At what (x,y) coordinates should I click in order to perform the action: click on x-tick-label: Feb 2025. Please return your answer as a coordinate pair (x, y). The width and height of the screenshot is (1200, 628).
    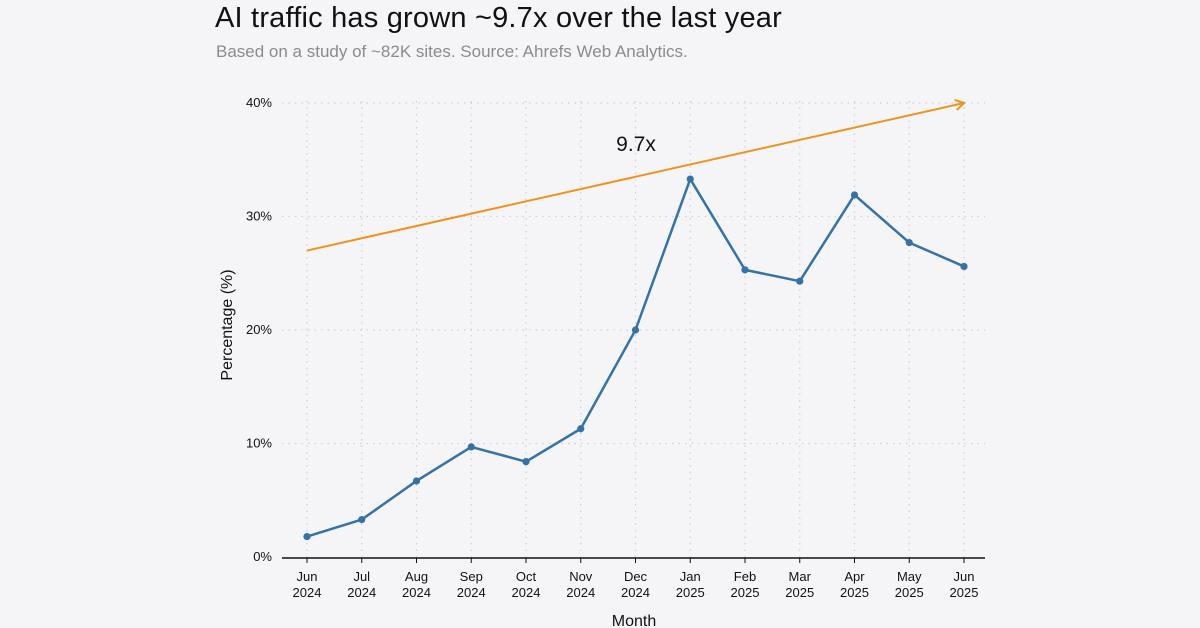
    Looking at the image, I should click on (745, 584).